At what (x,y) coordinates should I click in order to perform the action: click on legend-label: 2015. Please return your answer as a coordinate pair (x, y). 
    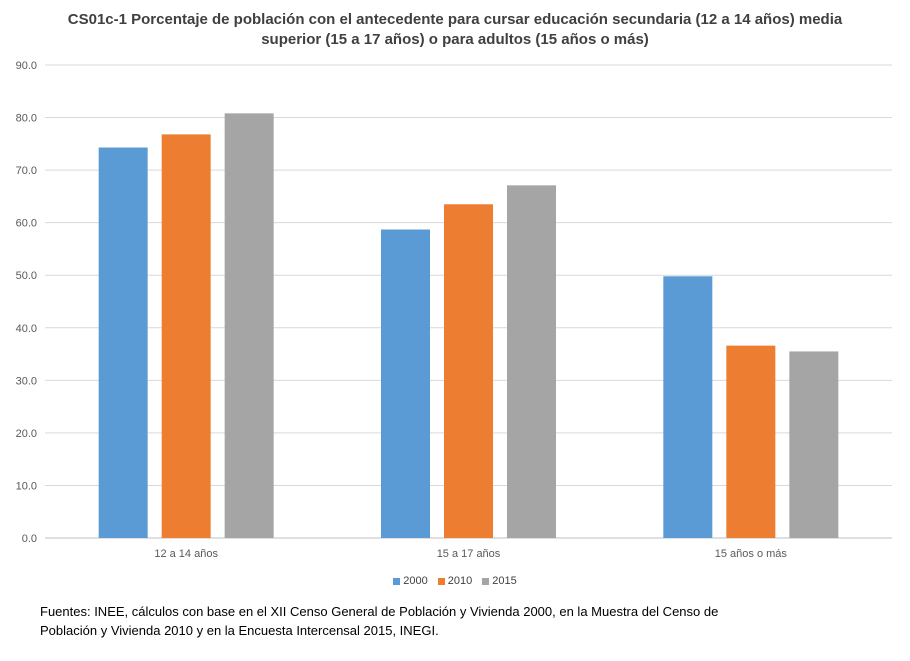
    Looking at the image, I should click on (504, 581).